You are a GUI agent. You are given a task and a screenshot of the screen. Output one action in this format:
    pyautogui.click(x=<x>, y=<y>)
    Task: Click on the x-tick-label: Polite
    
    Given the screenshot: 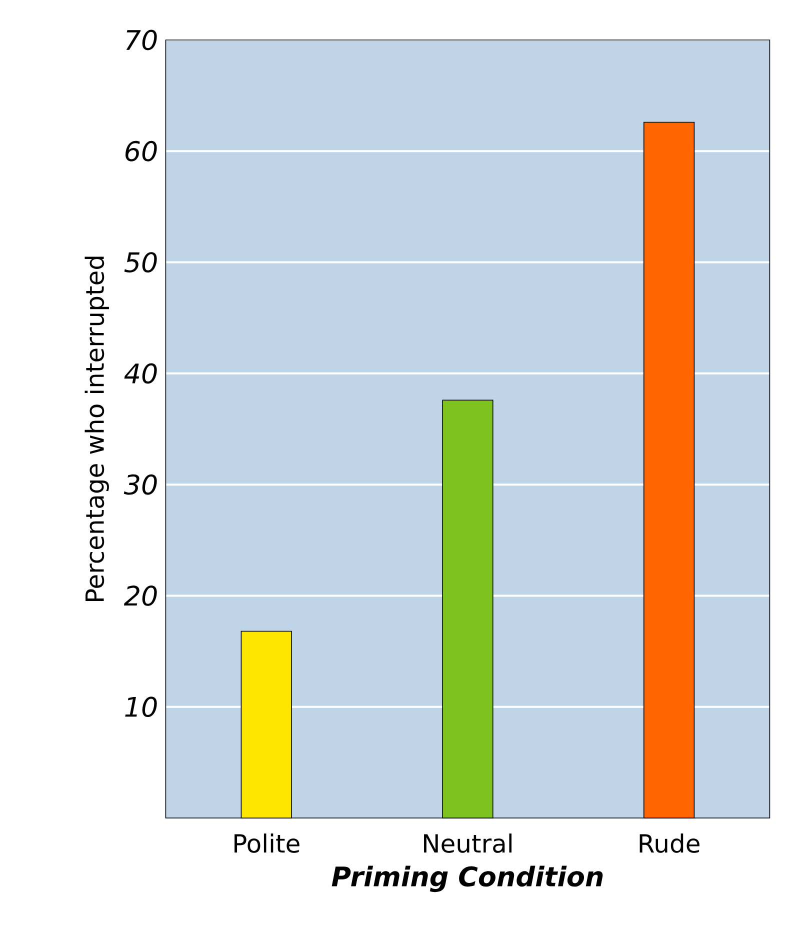 What is the action you would take?
    pyautogui.click(x=267, y=843)
    